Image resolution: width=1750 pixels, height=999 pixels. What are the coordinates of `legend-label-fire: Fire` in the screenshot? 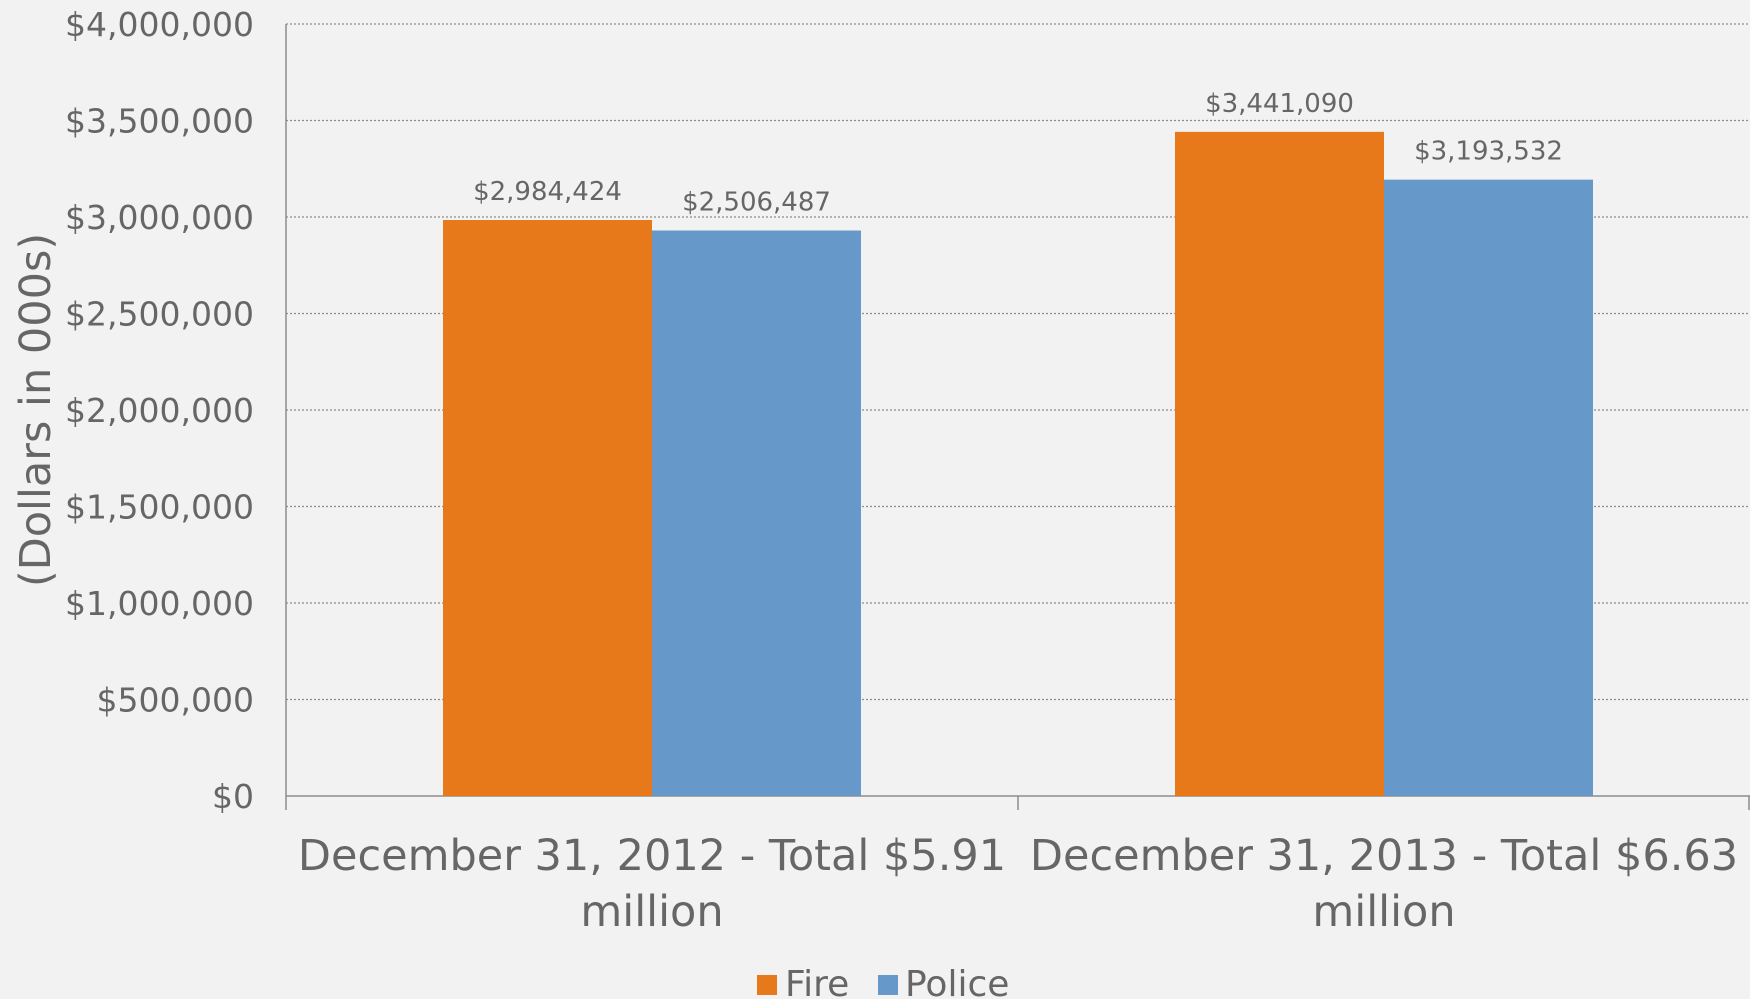 It's located at (817, 981).